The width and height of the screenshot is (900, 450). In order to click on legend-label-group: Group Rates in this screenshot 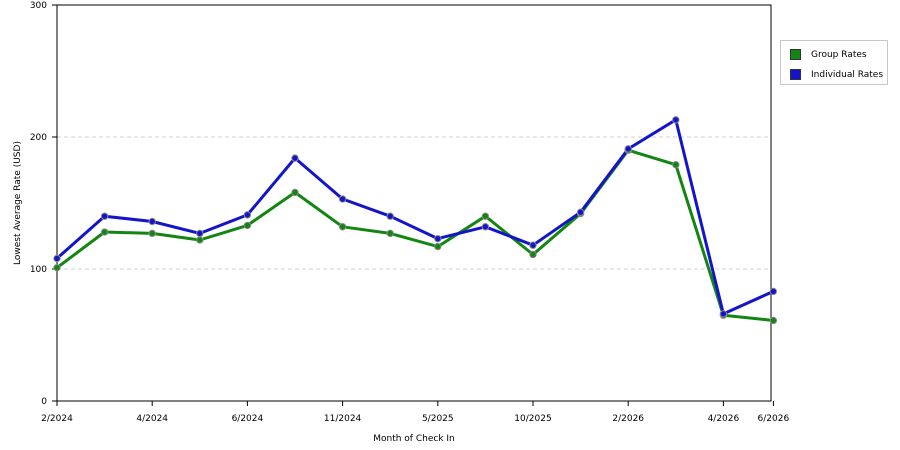, I will do `click(839, 54)`.